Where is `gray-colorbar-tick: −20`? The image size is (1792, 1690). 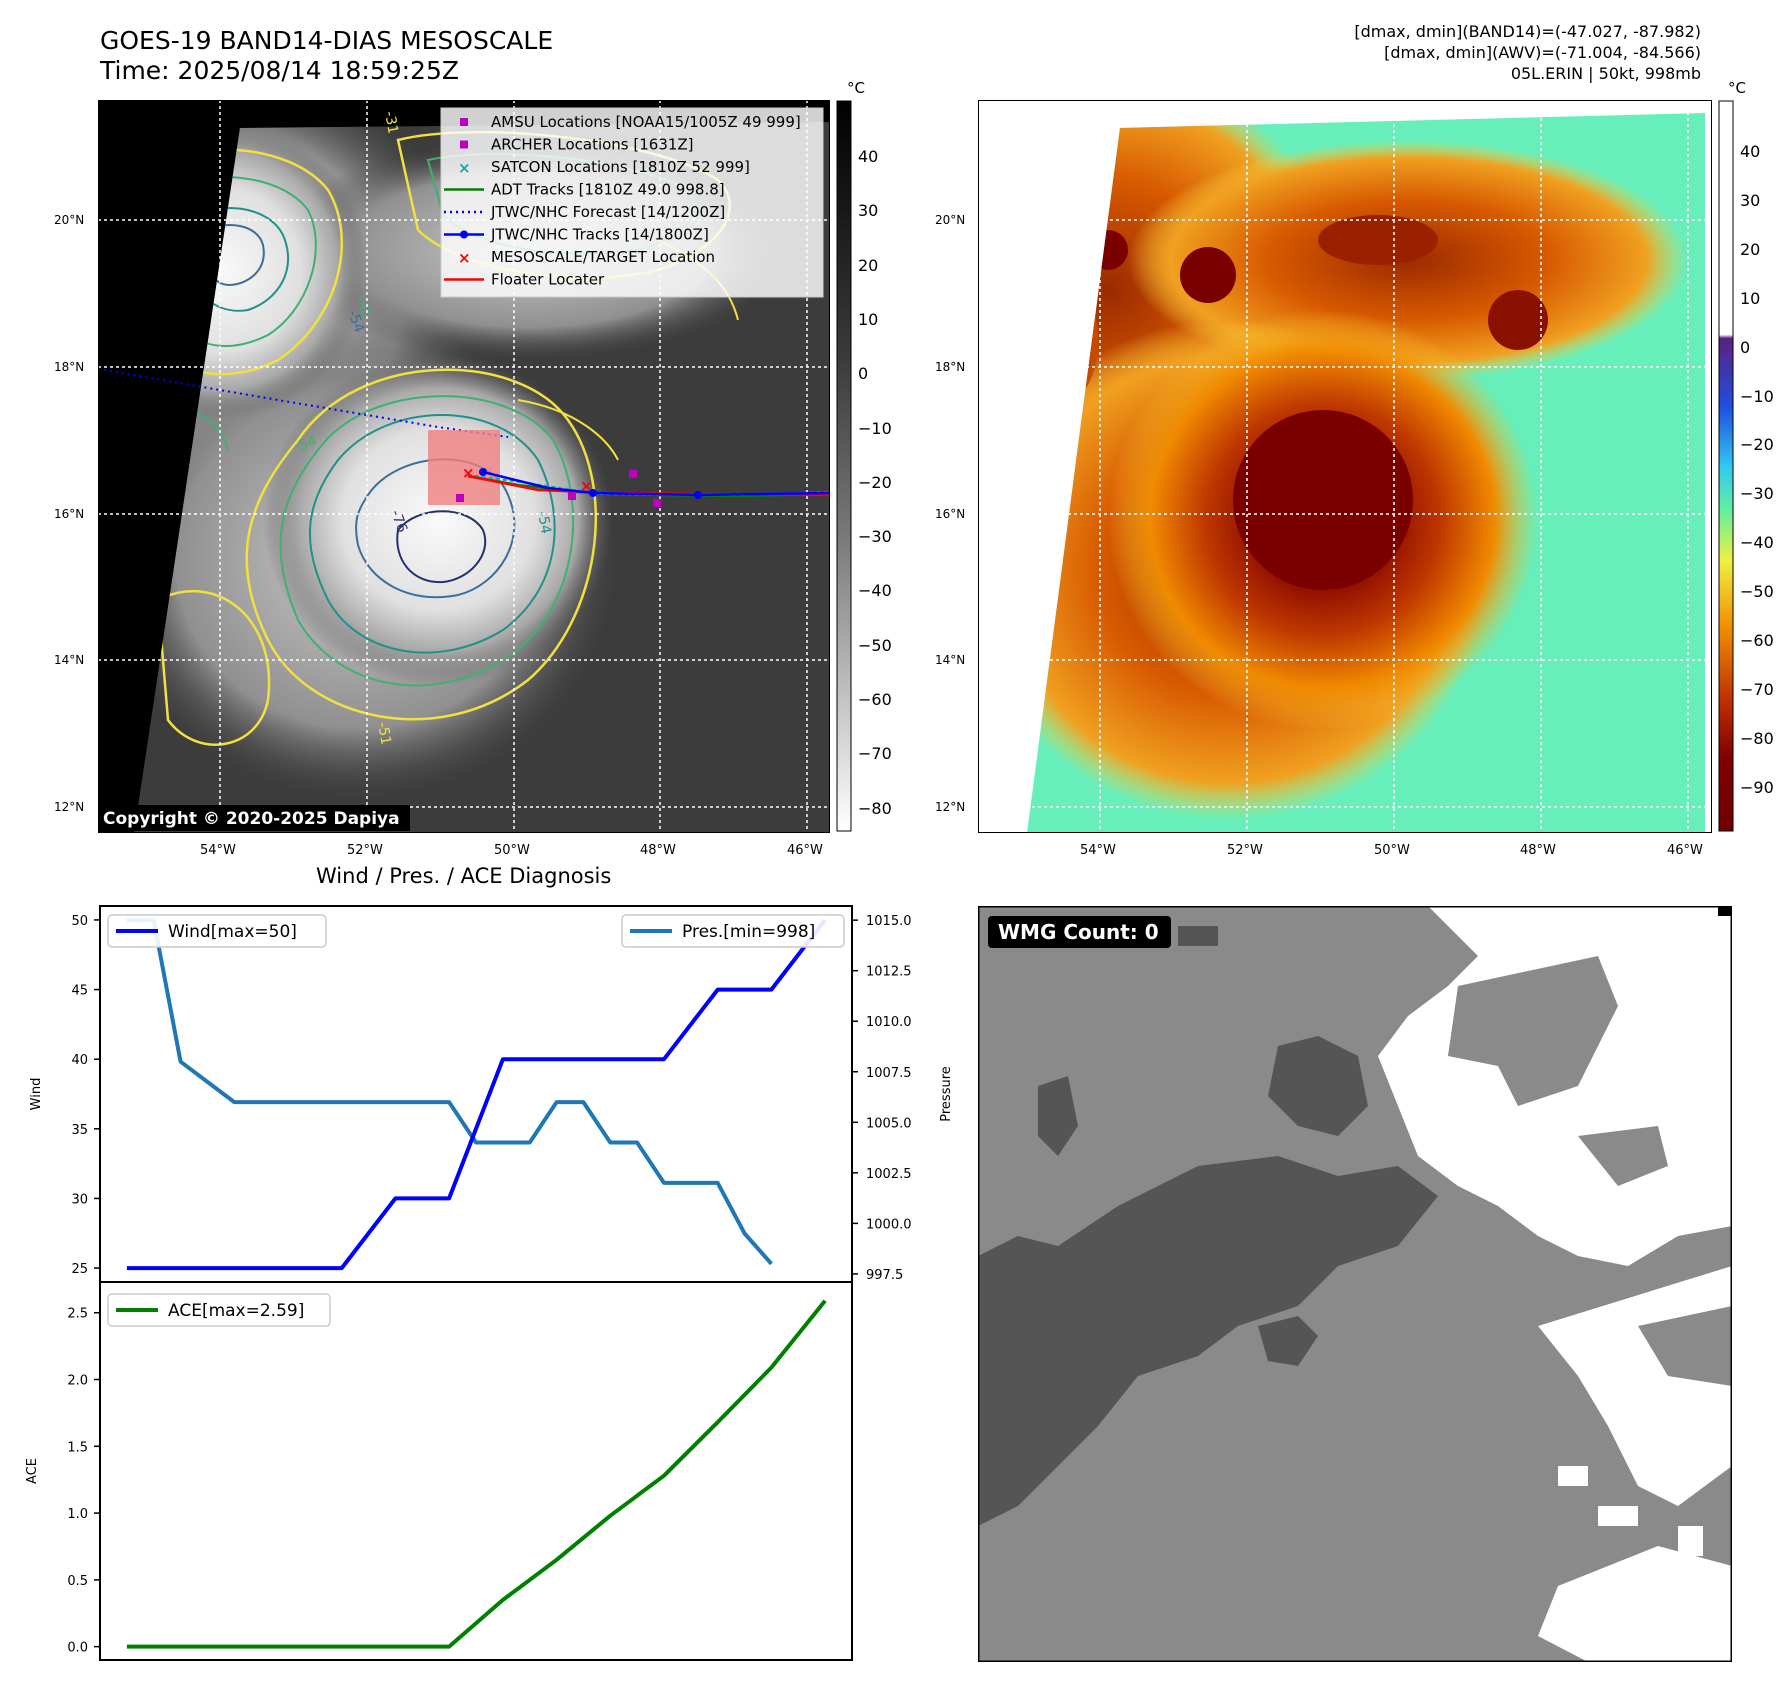
gray-colorbar-tick: −20 is located at coordinates (875, 482).